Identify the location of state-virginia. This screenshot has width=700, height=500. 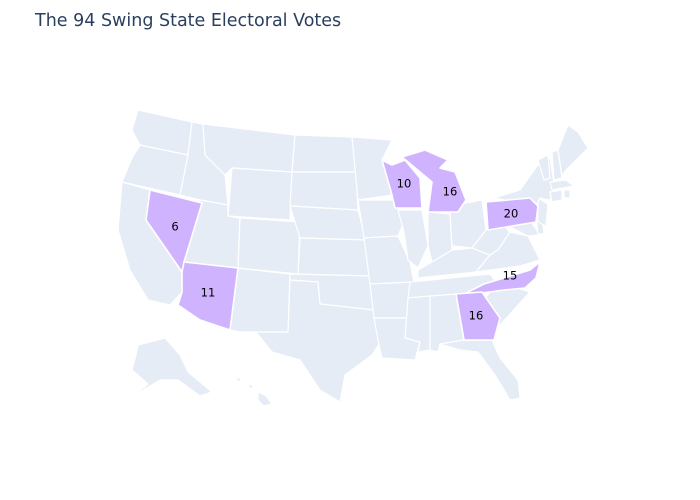
(508, 252).